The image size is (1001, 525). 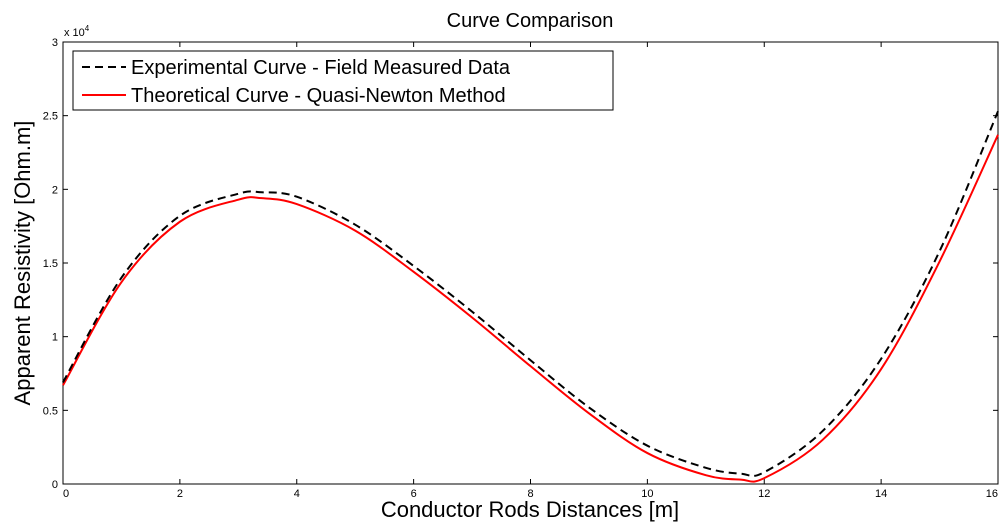 I want to click on y-tick-label: 2, so click(x=55, y=190).